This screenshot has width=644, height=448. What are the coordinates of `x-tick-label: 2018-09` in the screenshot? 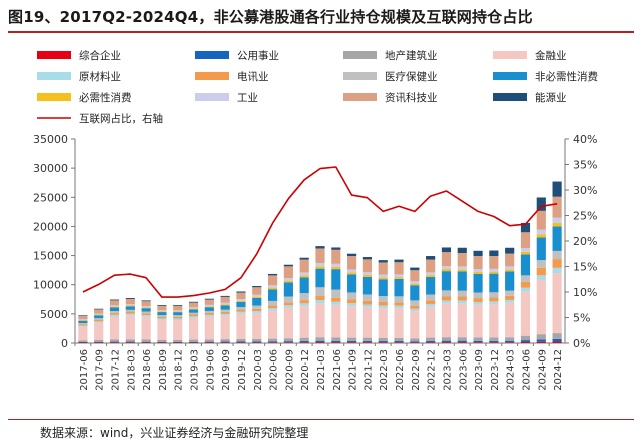 It's located at (163, 370).